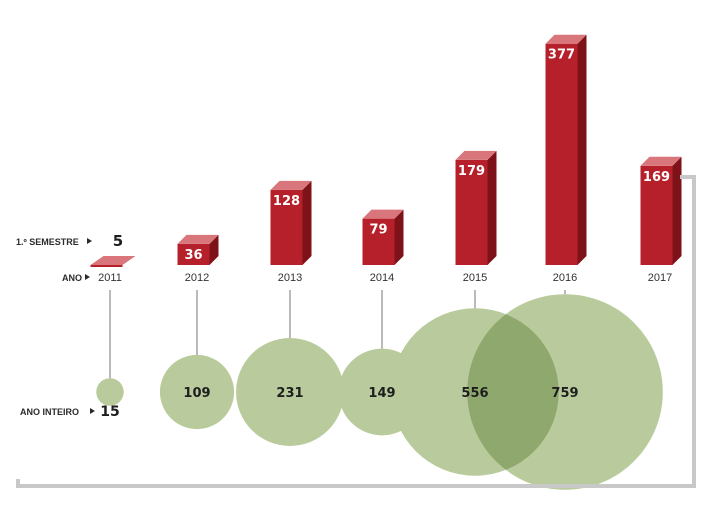  I want to click on bubble-2011, so click(110, 392).